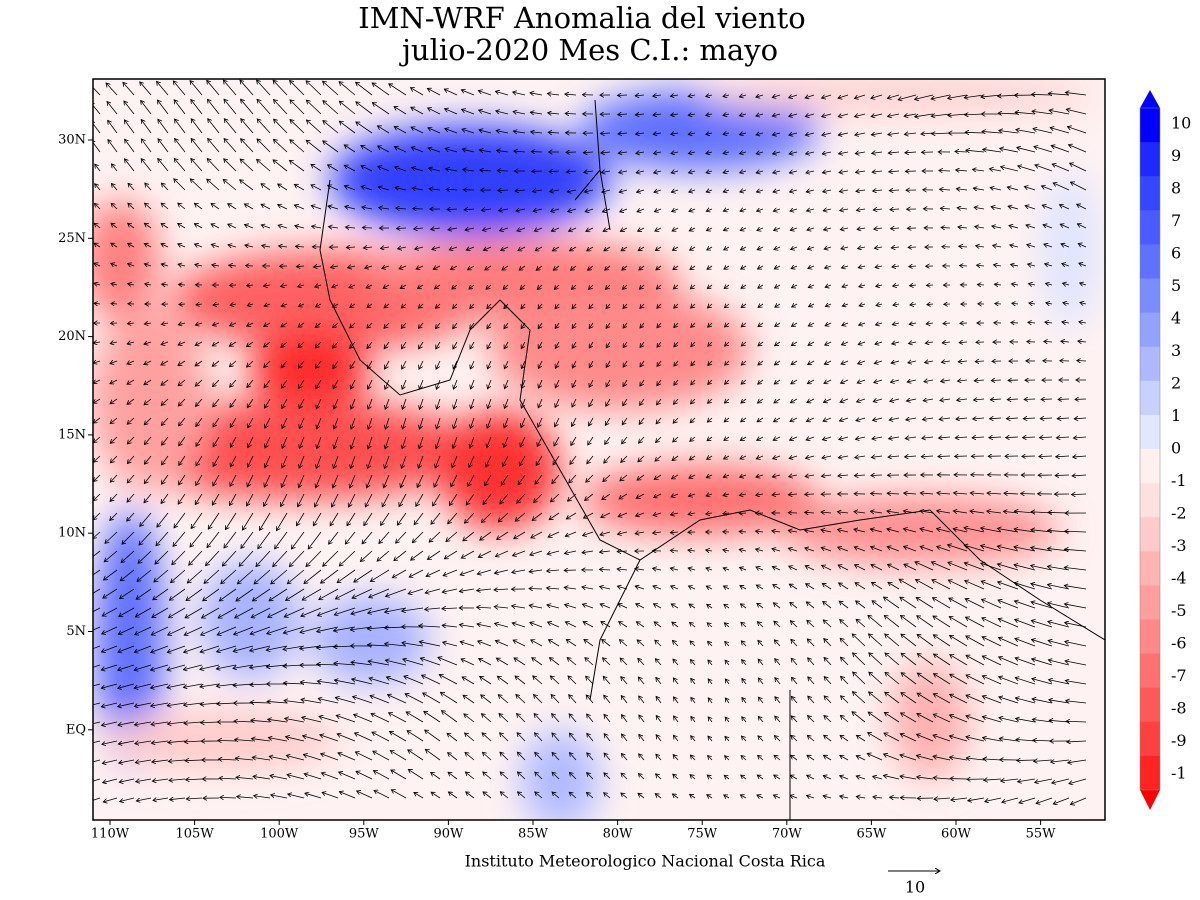 The image size is (1200, 900). What do you see at coordinates (1176, 155) in the screenshot?
I see `colorbar-label: 9` at bounding box center [1176, 155].